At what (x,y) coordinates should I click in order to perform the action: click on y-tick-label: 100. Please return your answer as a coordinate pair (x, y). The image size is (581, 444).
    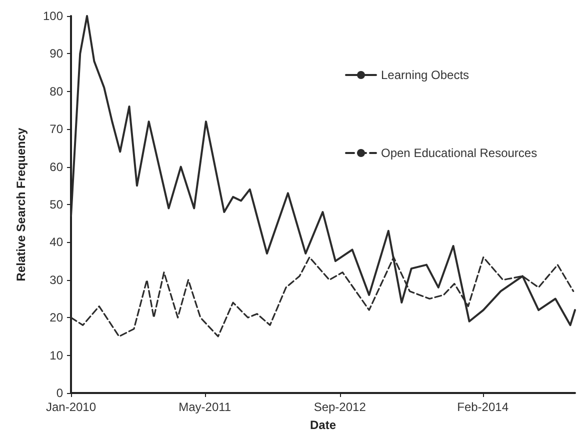
    Looking at the image, I should click on (53, 16).